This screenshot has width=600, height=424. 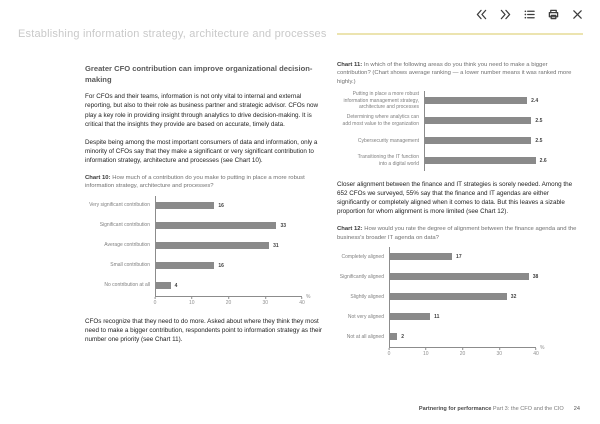 What do you see at coordinates (455, 409) in the screenshot?
I see `footer-report-title: Partnering for performance` at bounding box center [455, 409].